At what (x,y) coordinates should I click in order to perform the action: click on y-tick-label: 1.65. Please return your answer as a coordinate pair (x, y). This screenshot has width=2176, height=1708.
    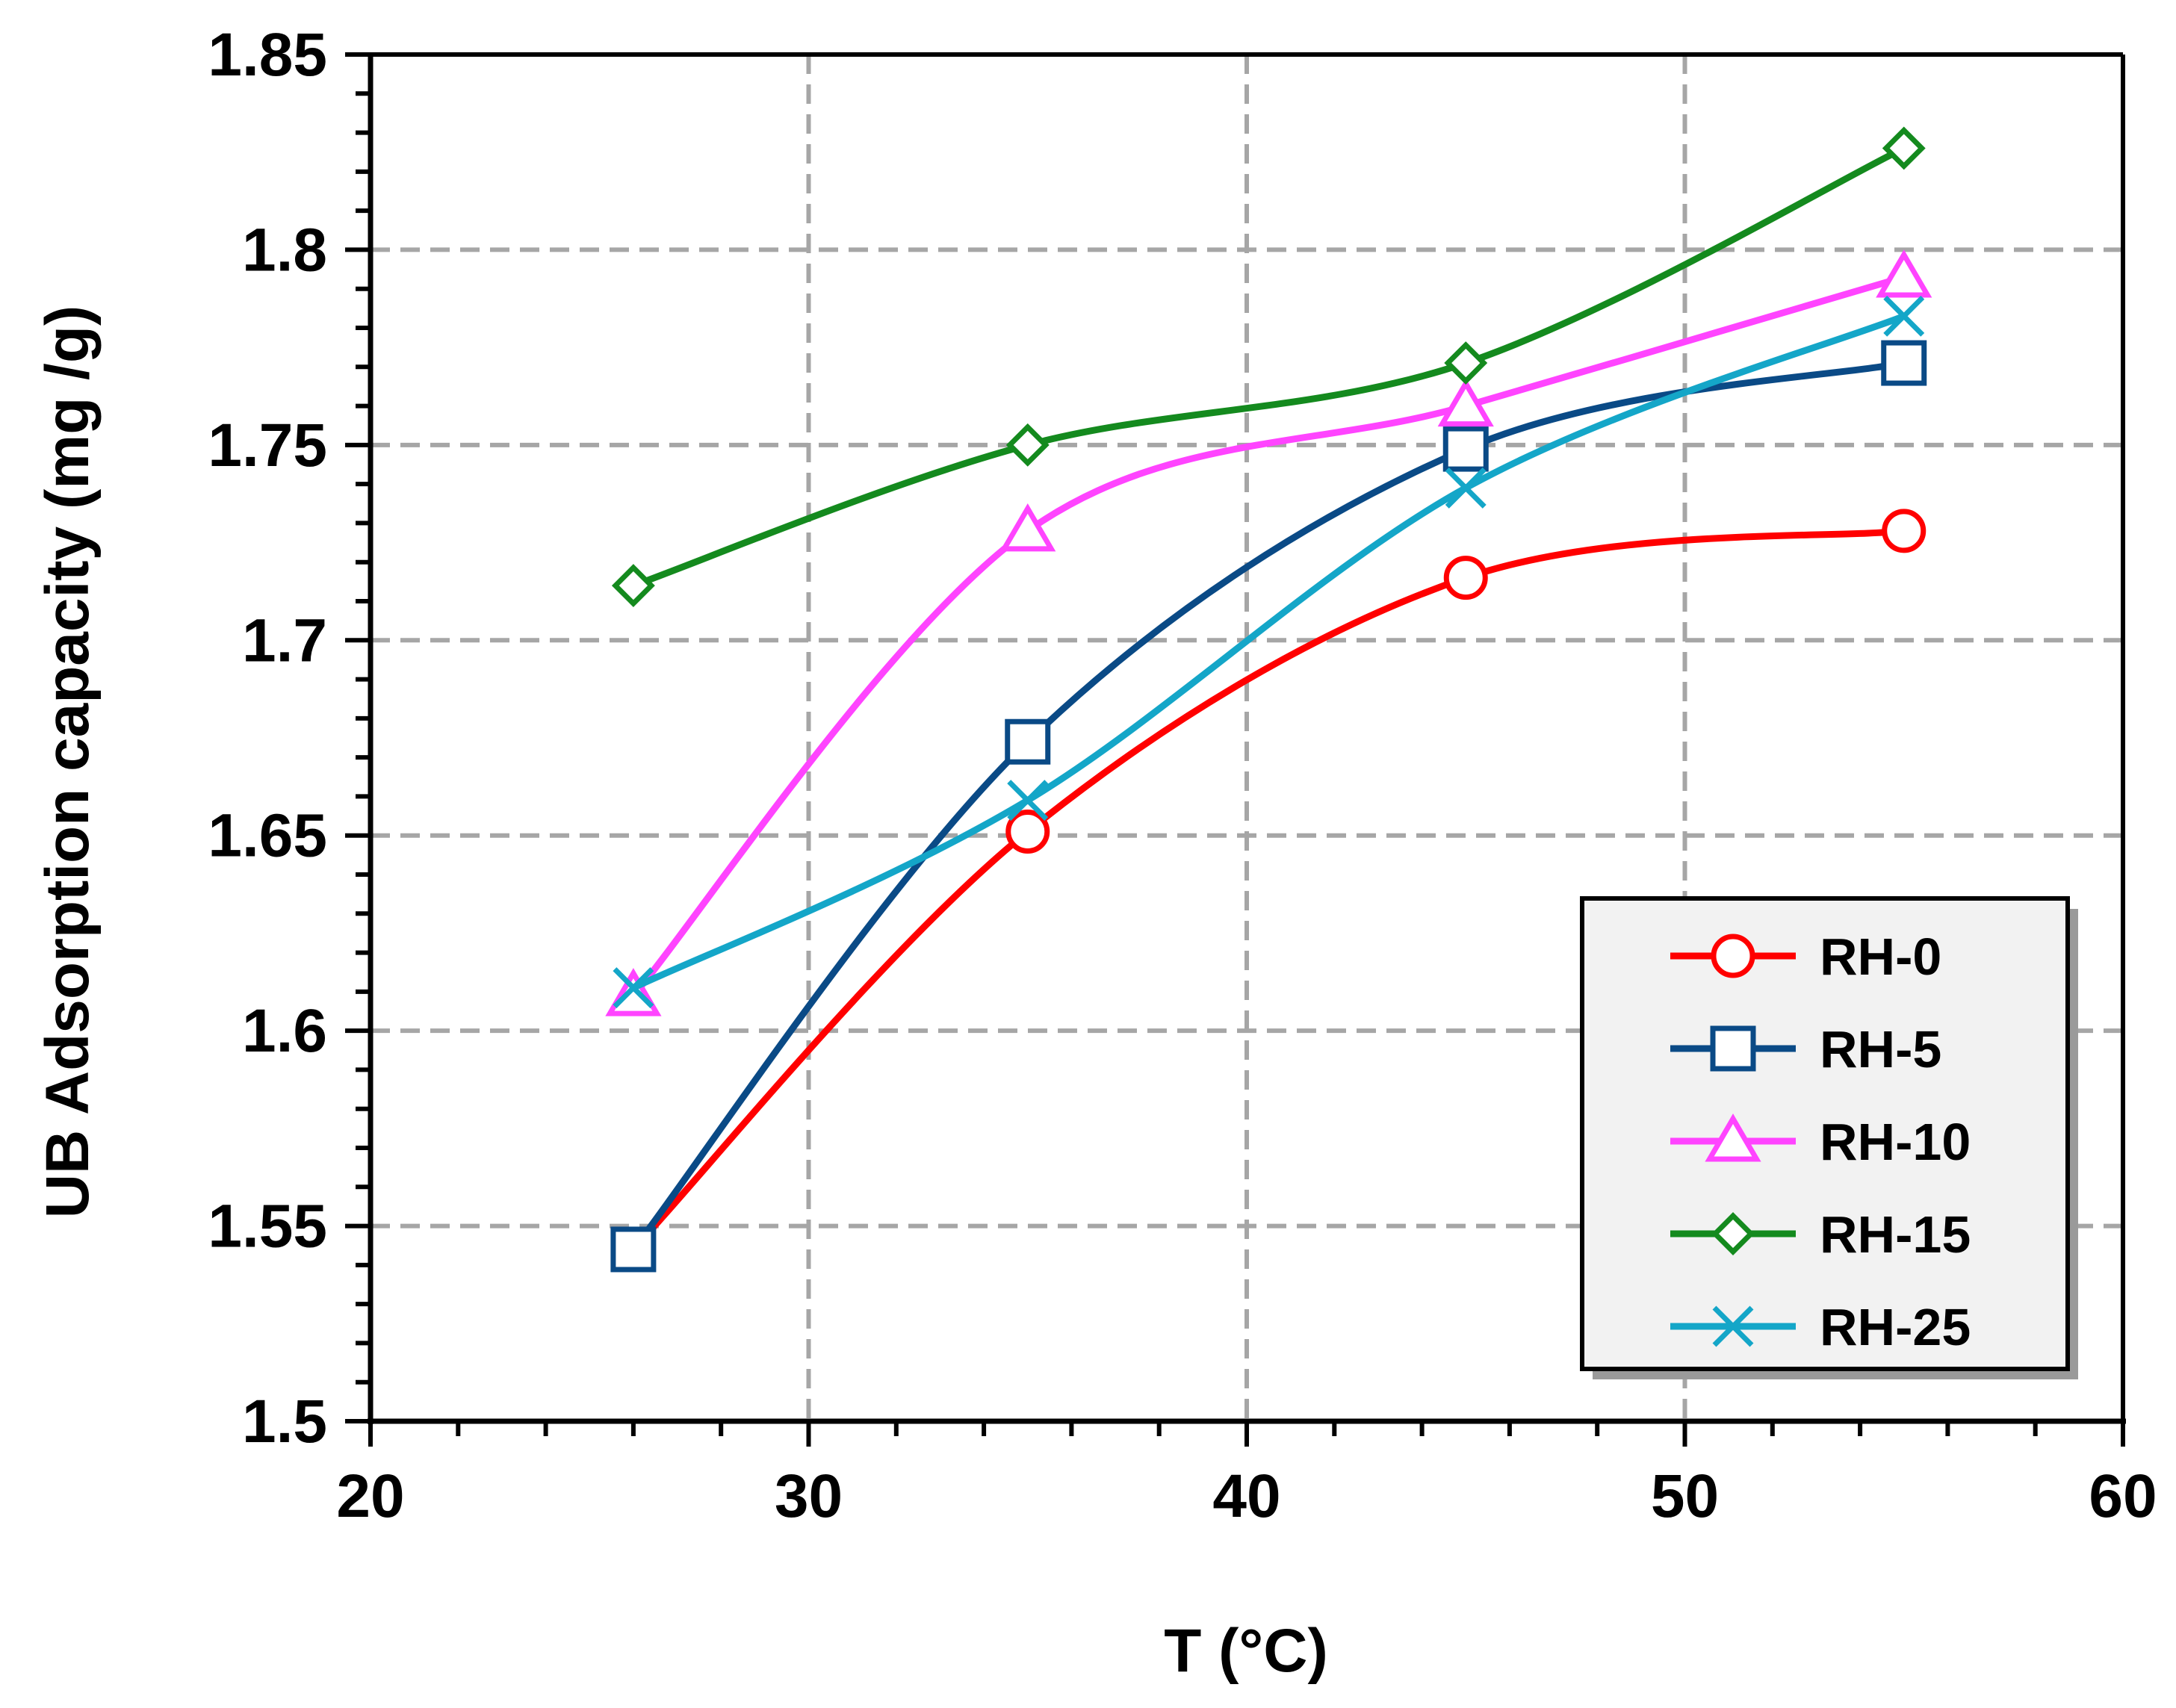
    Looking at the image, I should click on (267, 836).